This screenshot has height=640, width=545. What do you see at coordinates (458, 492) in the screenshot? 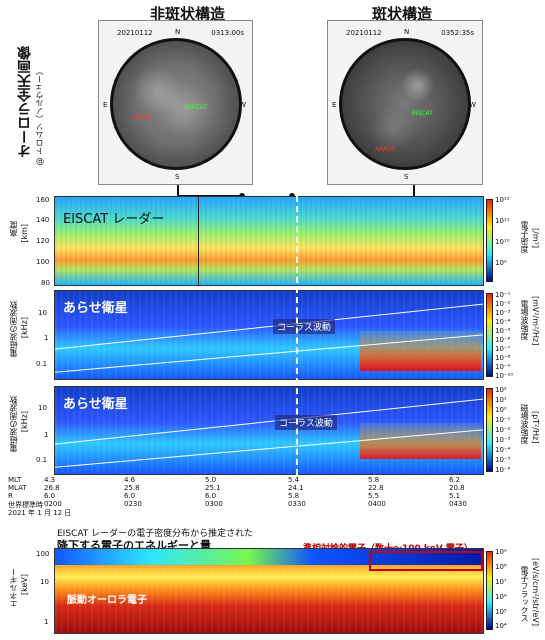
I see `time-col-5: 6.2 20.8 5.1 0430` at bounding box center [458, 492].